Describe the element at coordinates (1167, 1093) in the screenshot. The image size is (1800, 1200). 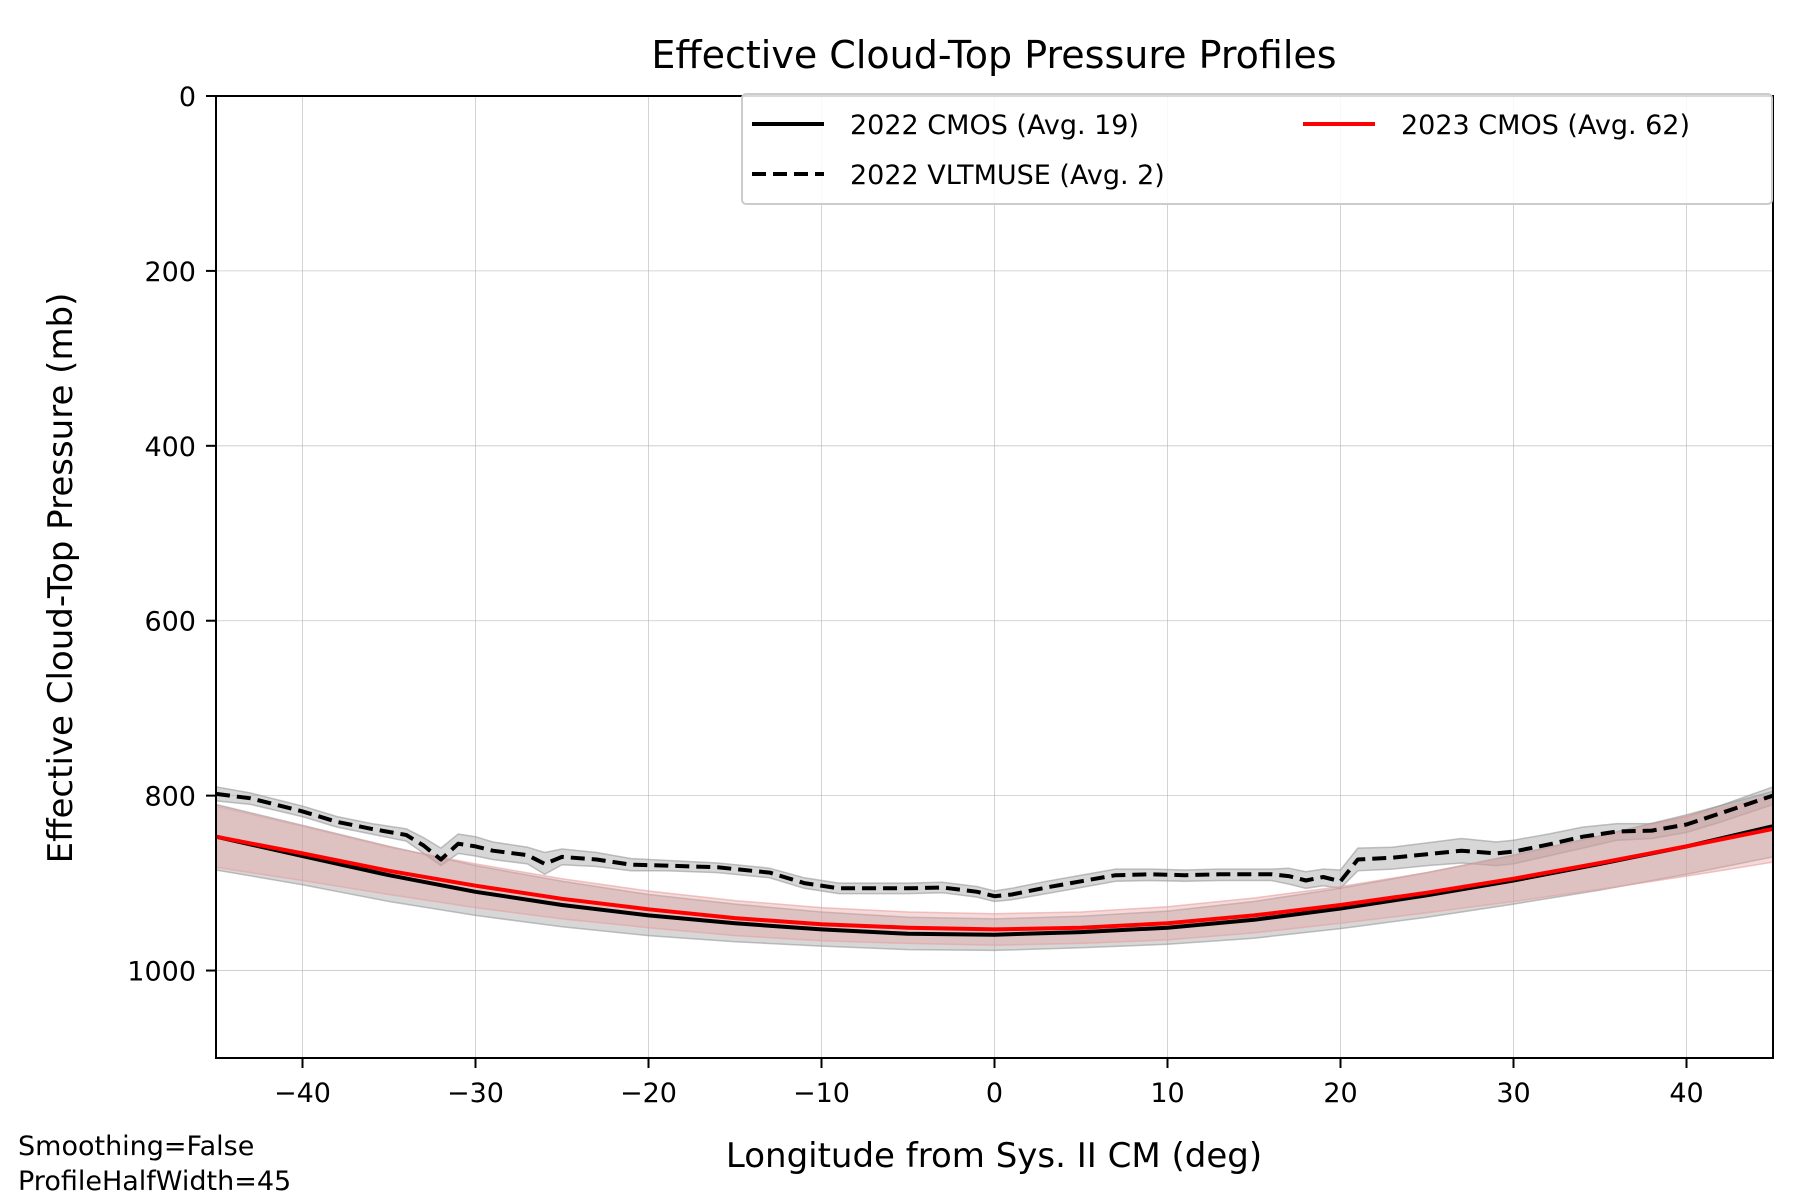
I see `x-tick-label: 10` at that location.